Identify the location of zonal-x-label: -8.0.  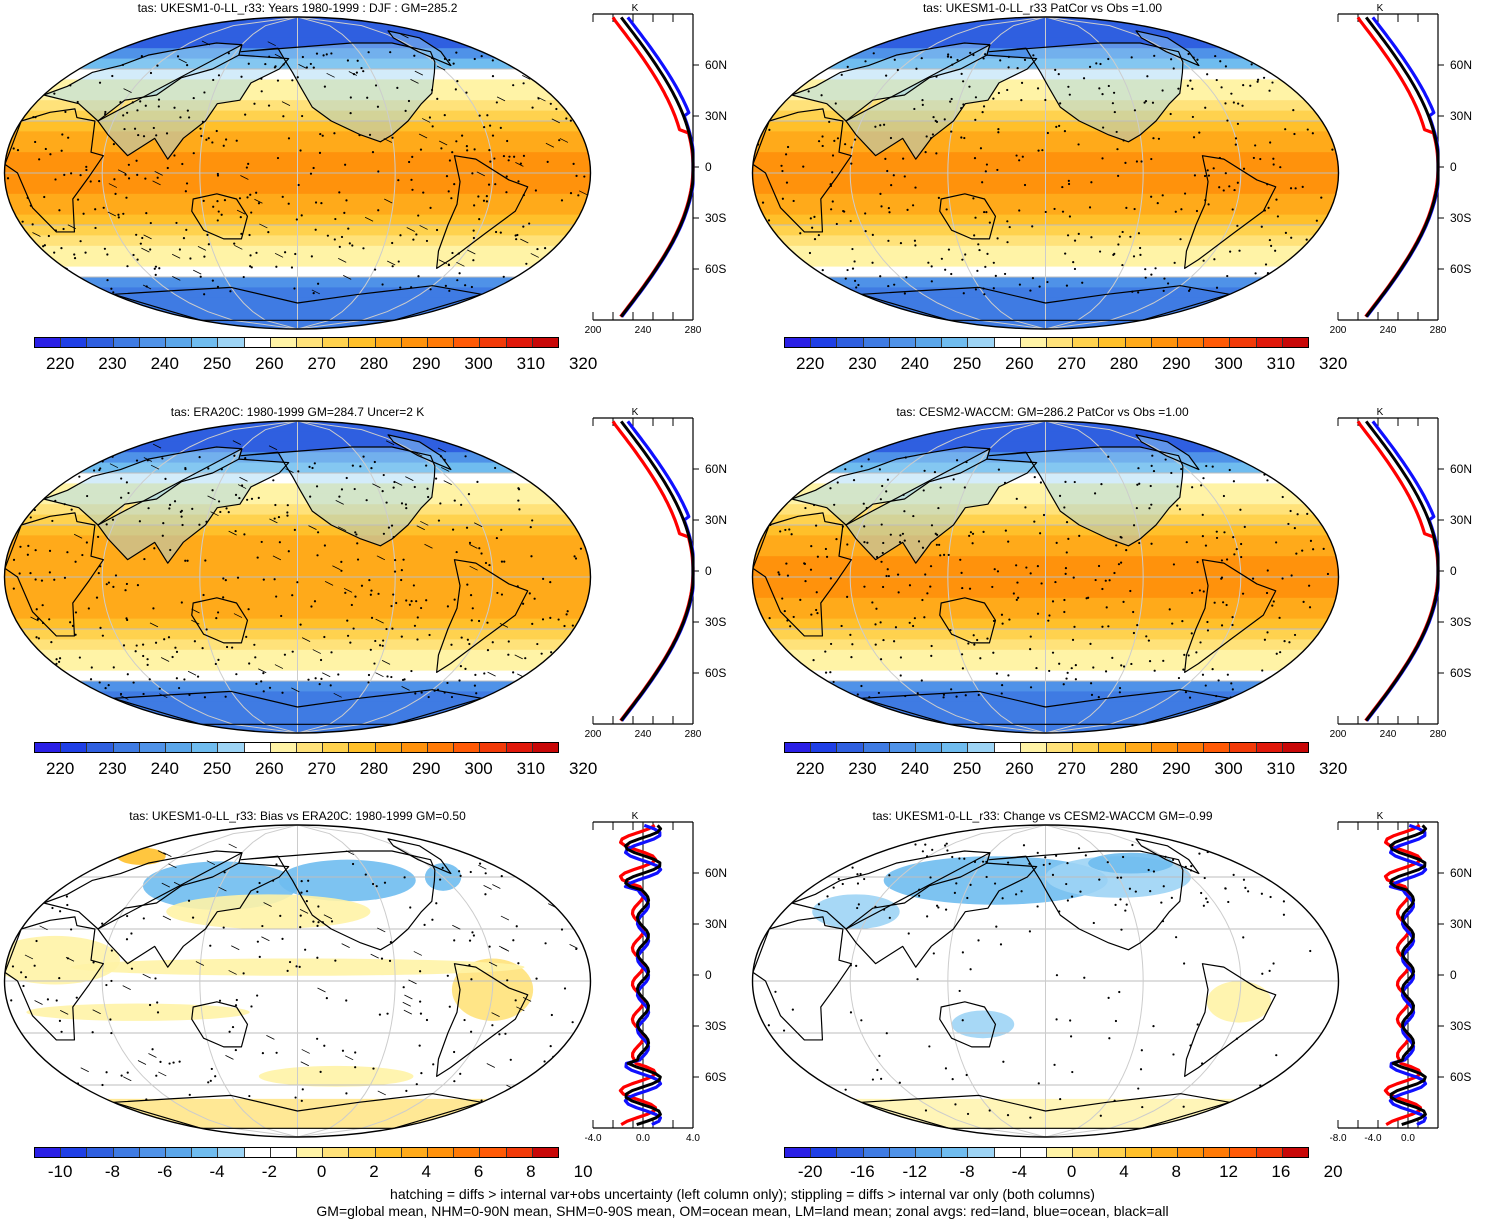
(1338, 1138).